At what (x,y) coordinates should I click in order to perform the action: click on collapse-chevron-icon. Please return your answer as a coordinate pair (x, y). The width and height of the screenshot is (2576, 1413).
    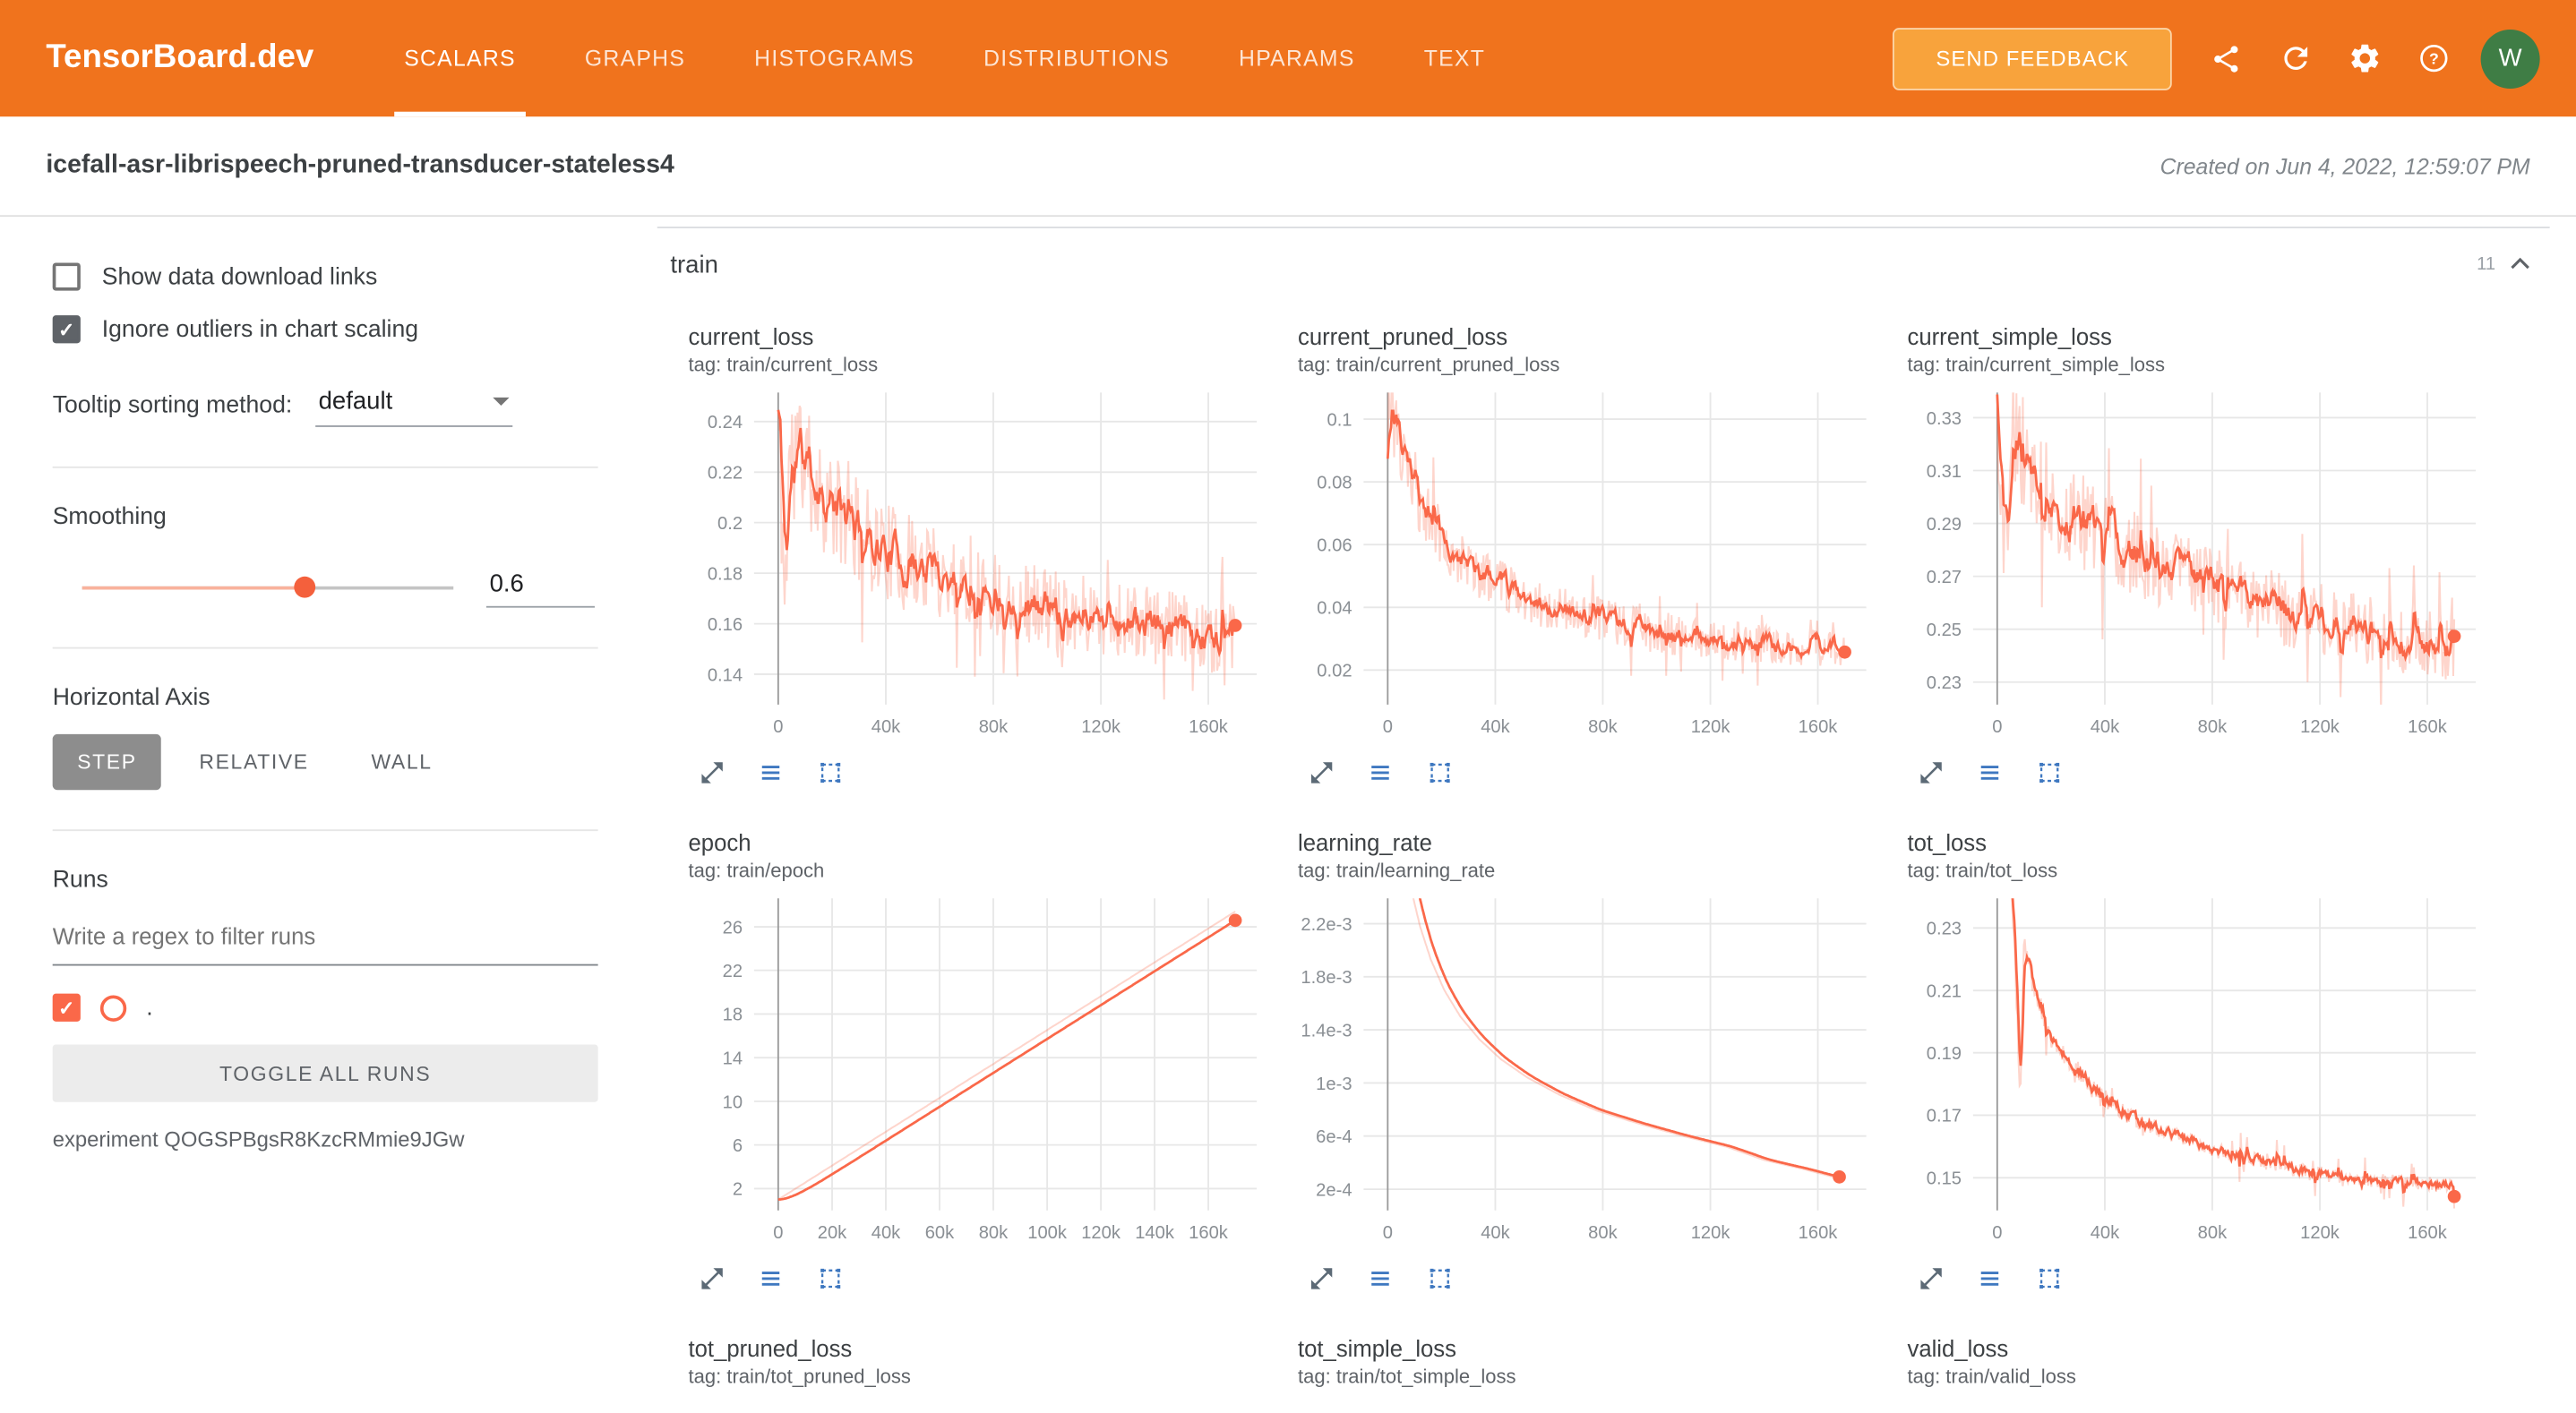
    Looking at the image, I should click on (2520, 264).